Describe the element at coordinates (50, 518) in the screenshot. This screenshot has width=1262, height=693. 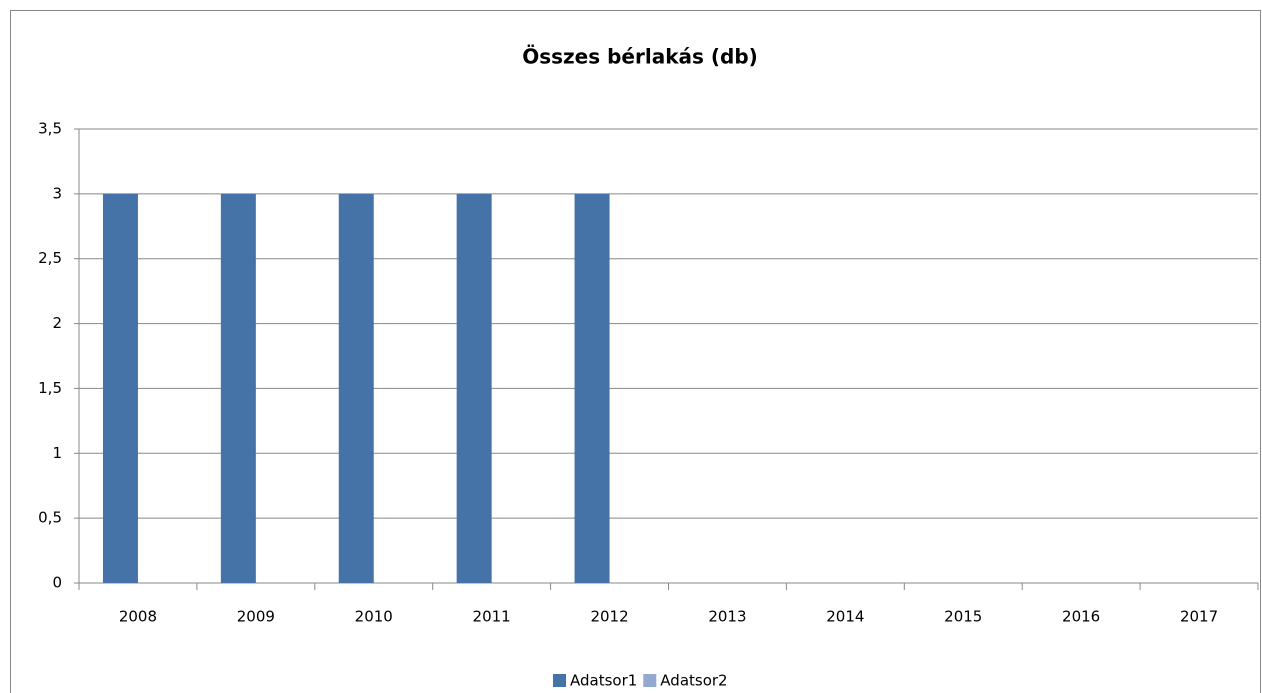
I see `y-tick-label: 0,5` at that location.